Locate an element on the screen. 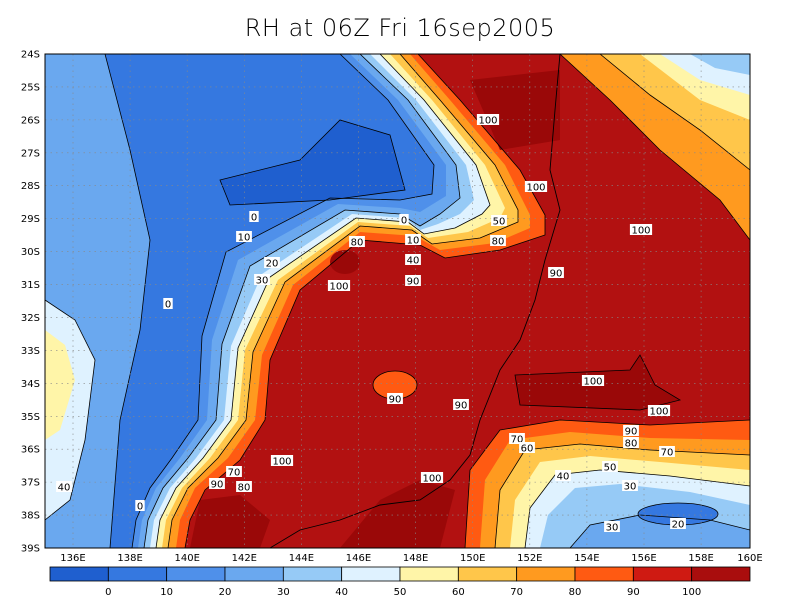  lon-label: 154E is located at coordinates (586, 558).